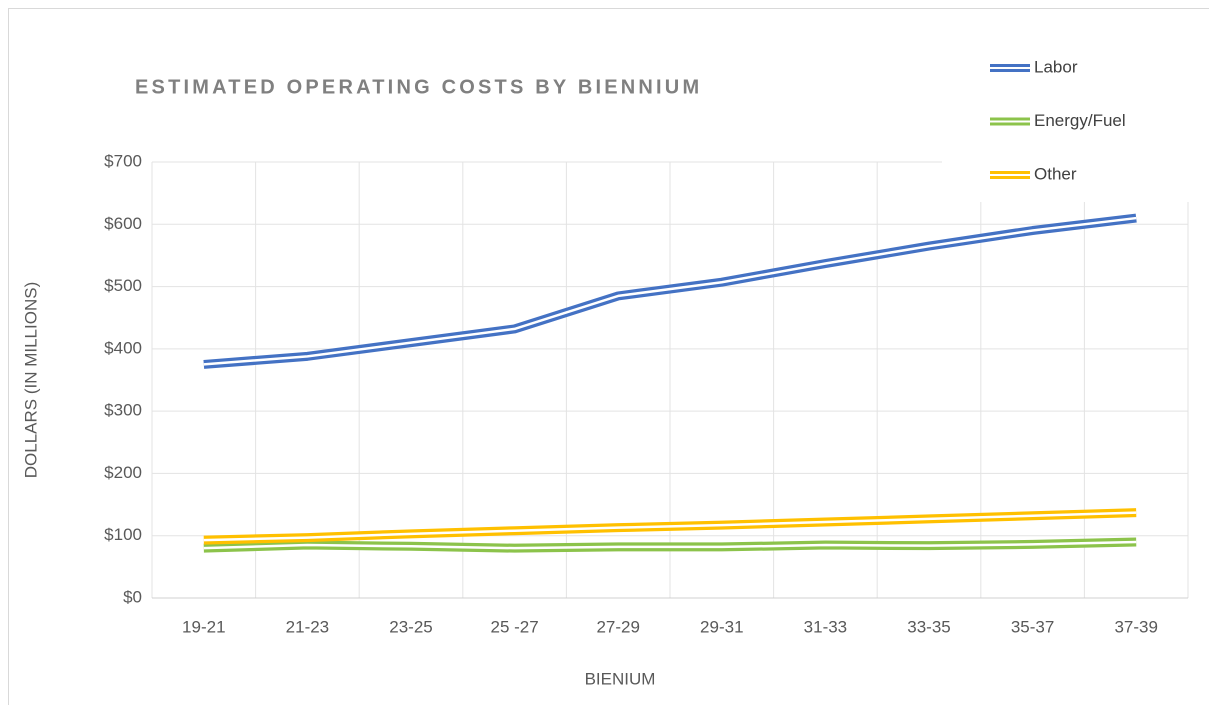 The width and height of the screenshot is (1209, 705). Describe the element at coordinates (721, 626) in the screenshot. I see `x-tick-label: 29-31` at that location.